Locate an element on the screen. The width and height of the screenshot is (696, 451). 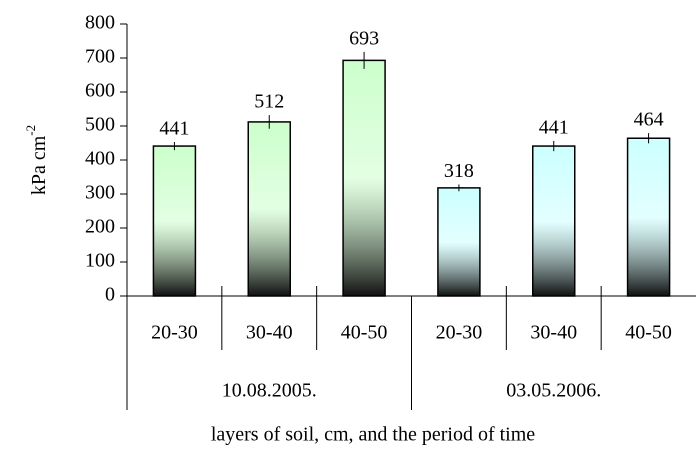
data-label: 512 is located at coordinates (269, 102).